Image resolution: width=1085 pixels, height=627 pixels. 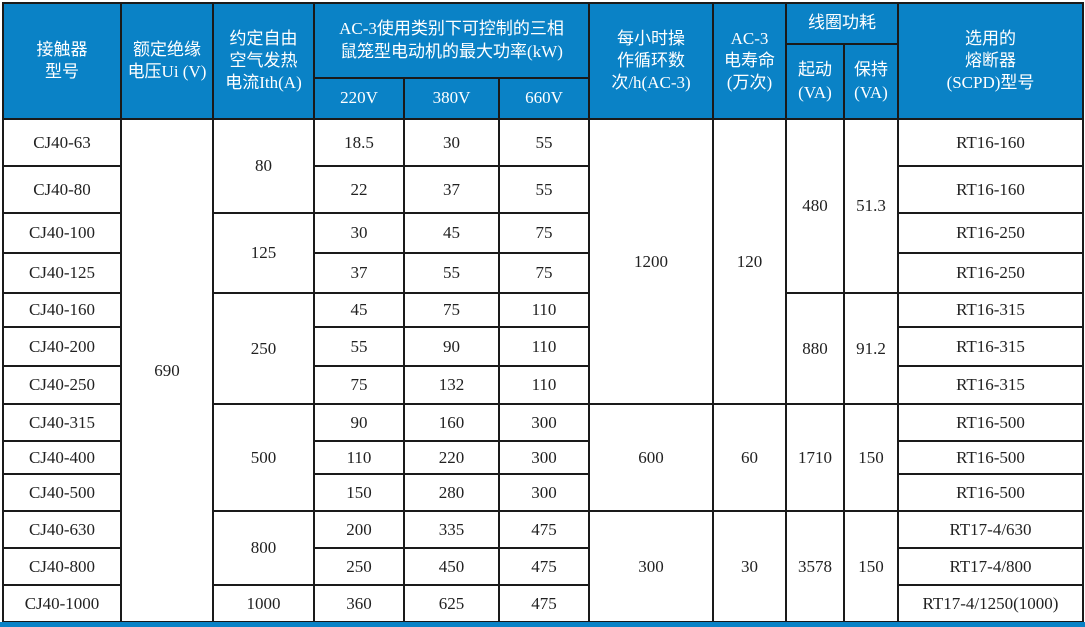 I want to click on max-power-380v-cell: 335, so click(x=451, y=529).